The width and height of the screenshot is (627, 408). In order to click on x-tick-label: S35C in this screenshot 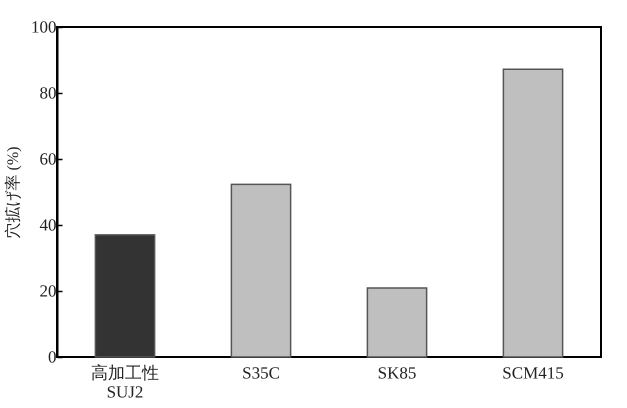, I will do `click(261, 373)`.